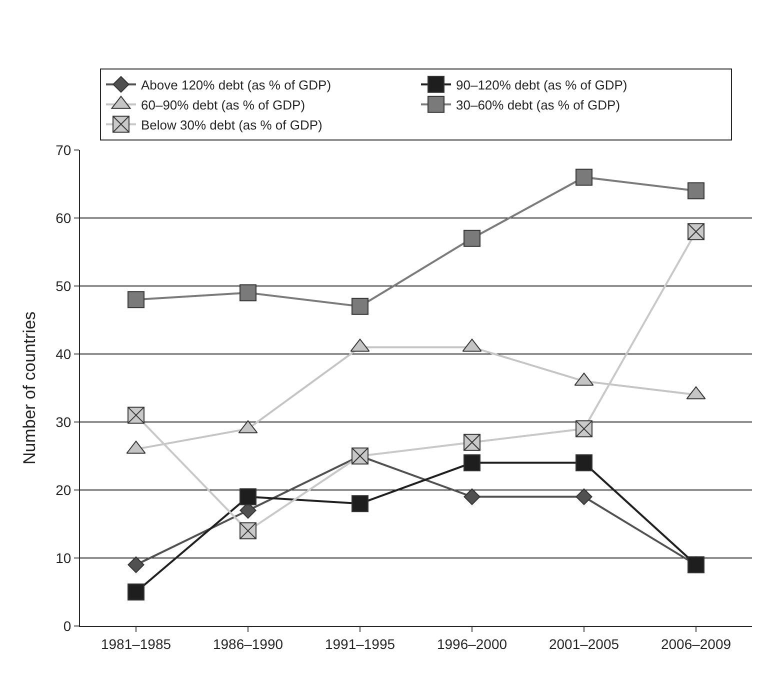 This screenshot has height=676, width=782. Describe the element at coordinates (248, 644) in the screenshot. I see `x-tick-label: 1986–1990` at that location.